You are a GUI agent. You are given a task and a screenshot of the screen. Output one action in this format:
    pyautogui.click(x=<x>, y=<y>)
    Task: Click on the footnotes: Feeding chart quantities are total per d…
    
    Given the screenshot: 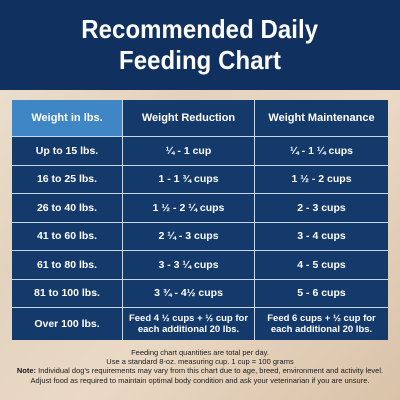 What is the action you would take?
    pyautogui.click(x=200, y=366)
    